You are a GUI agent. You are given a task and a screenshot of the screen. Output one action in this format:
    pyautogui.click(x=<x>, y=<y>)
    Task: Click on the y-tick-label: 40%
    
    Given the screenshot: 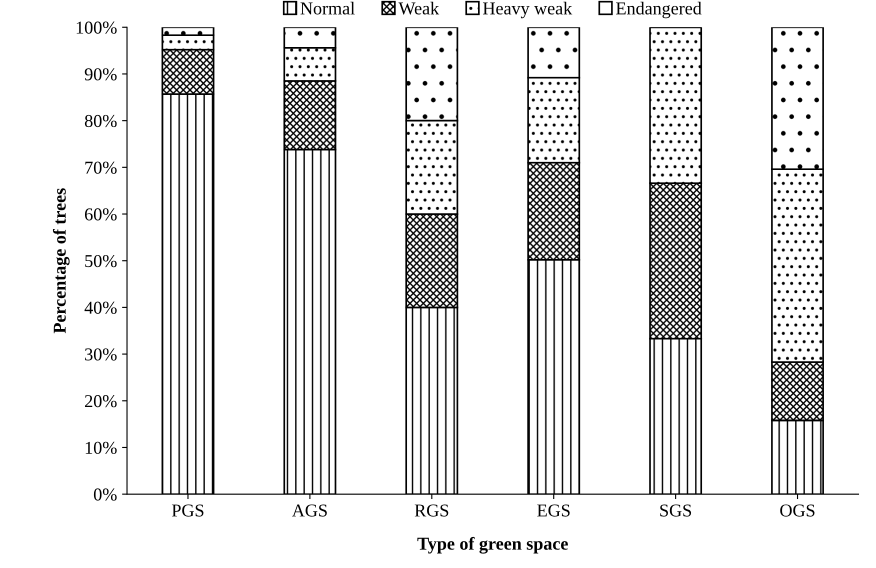 What is the action you would take?
    pyautogui.click(x=100, y=308)
    